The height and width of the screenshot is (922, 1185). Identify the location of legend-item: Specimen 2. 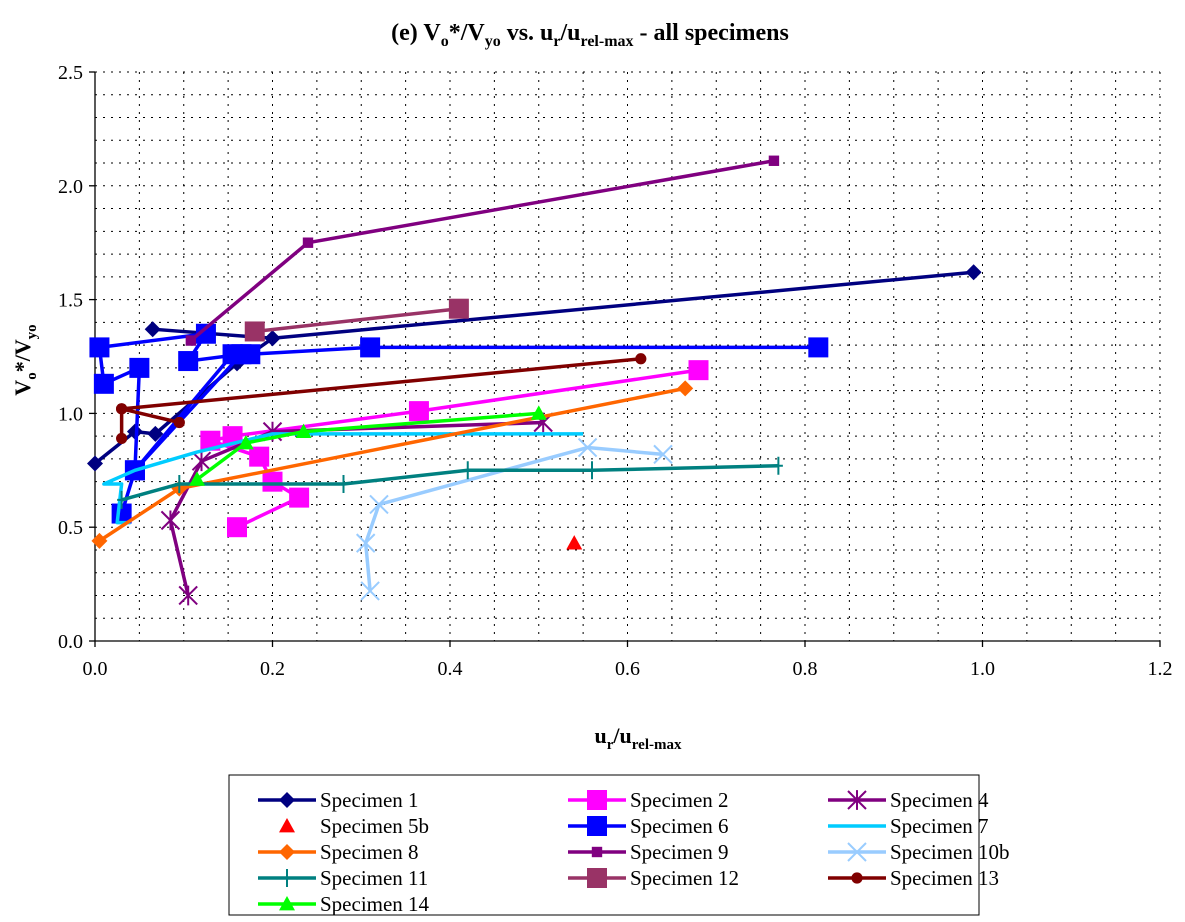
(648, 800).